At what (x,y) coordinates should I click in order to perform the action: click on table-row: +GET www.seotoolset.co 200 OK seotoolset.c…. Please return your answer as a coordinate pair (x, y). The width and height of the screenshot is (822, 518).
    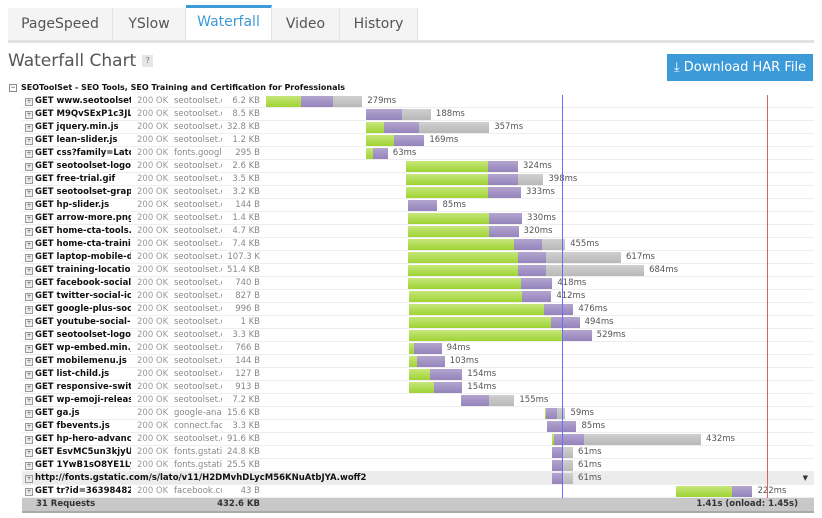
    Looking at the image, I should click on (418, 101).